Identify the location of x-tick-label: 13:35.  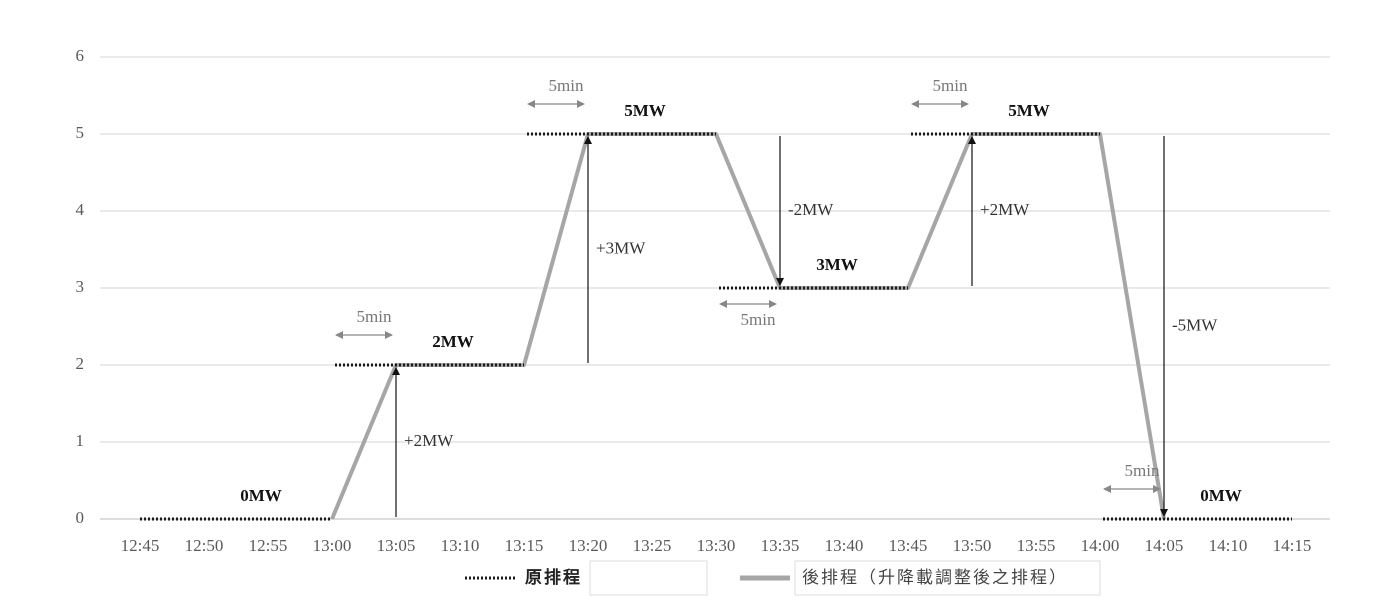
(780, 545).